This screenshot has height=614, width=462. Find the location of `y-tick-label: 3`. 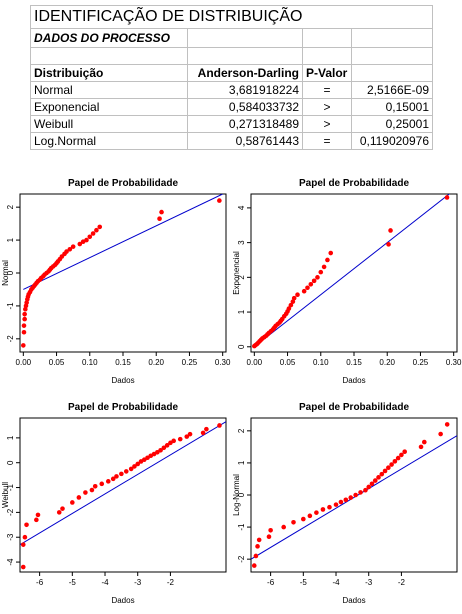

y-tick-label: 3 is located at coordinates (241, 242).